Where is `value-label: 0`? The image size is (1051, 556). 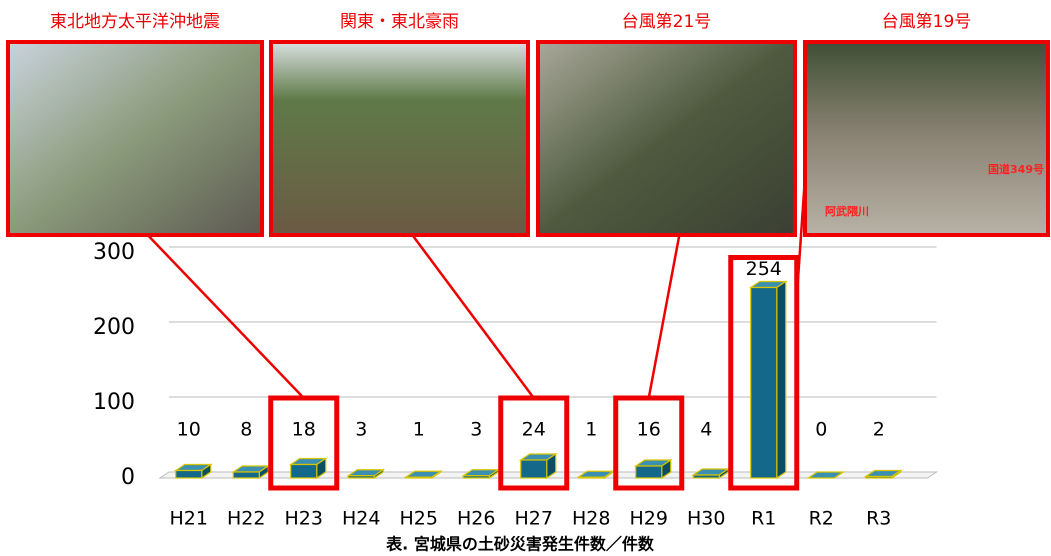 value-label: 0 is located at coordinates (821, 430).